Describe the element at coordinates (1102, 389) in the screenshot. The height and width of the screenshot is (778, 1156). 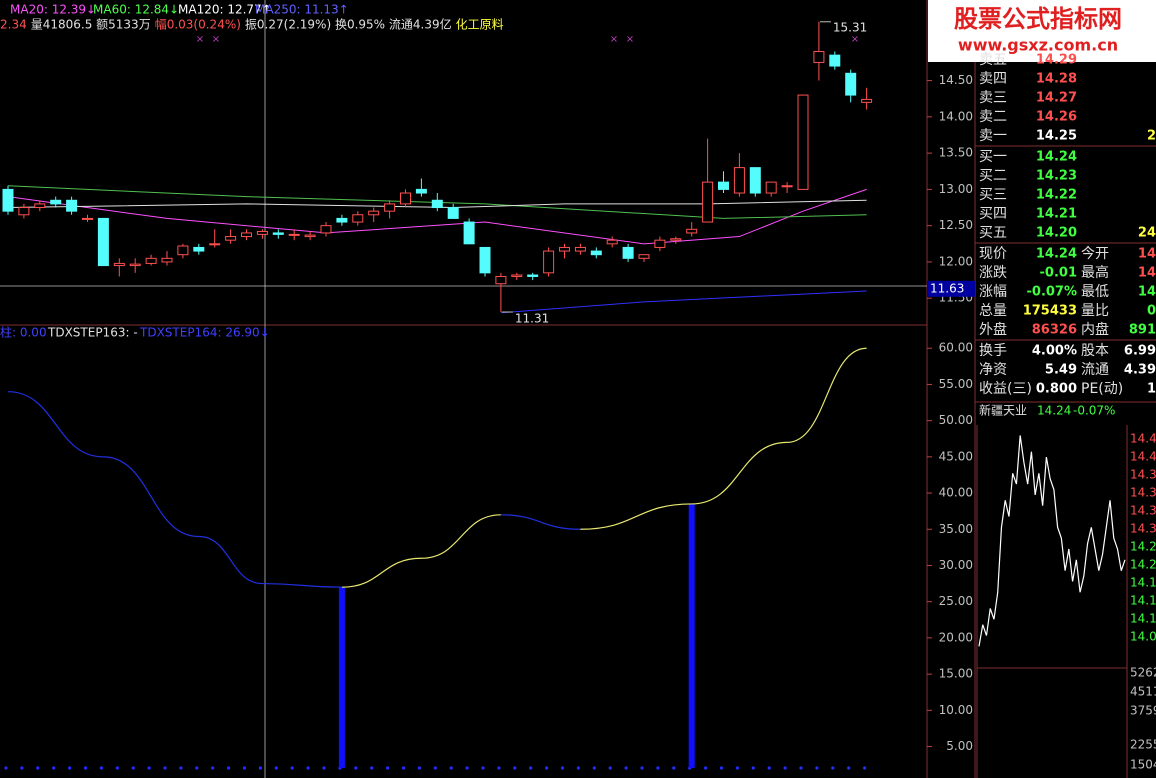
I see `quote-label: PE(动)` at that location.